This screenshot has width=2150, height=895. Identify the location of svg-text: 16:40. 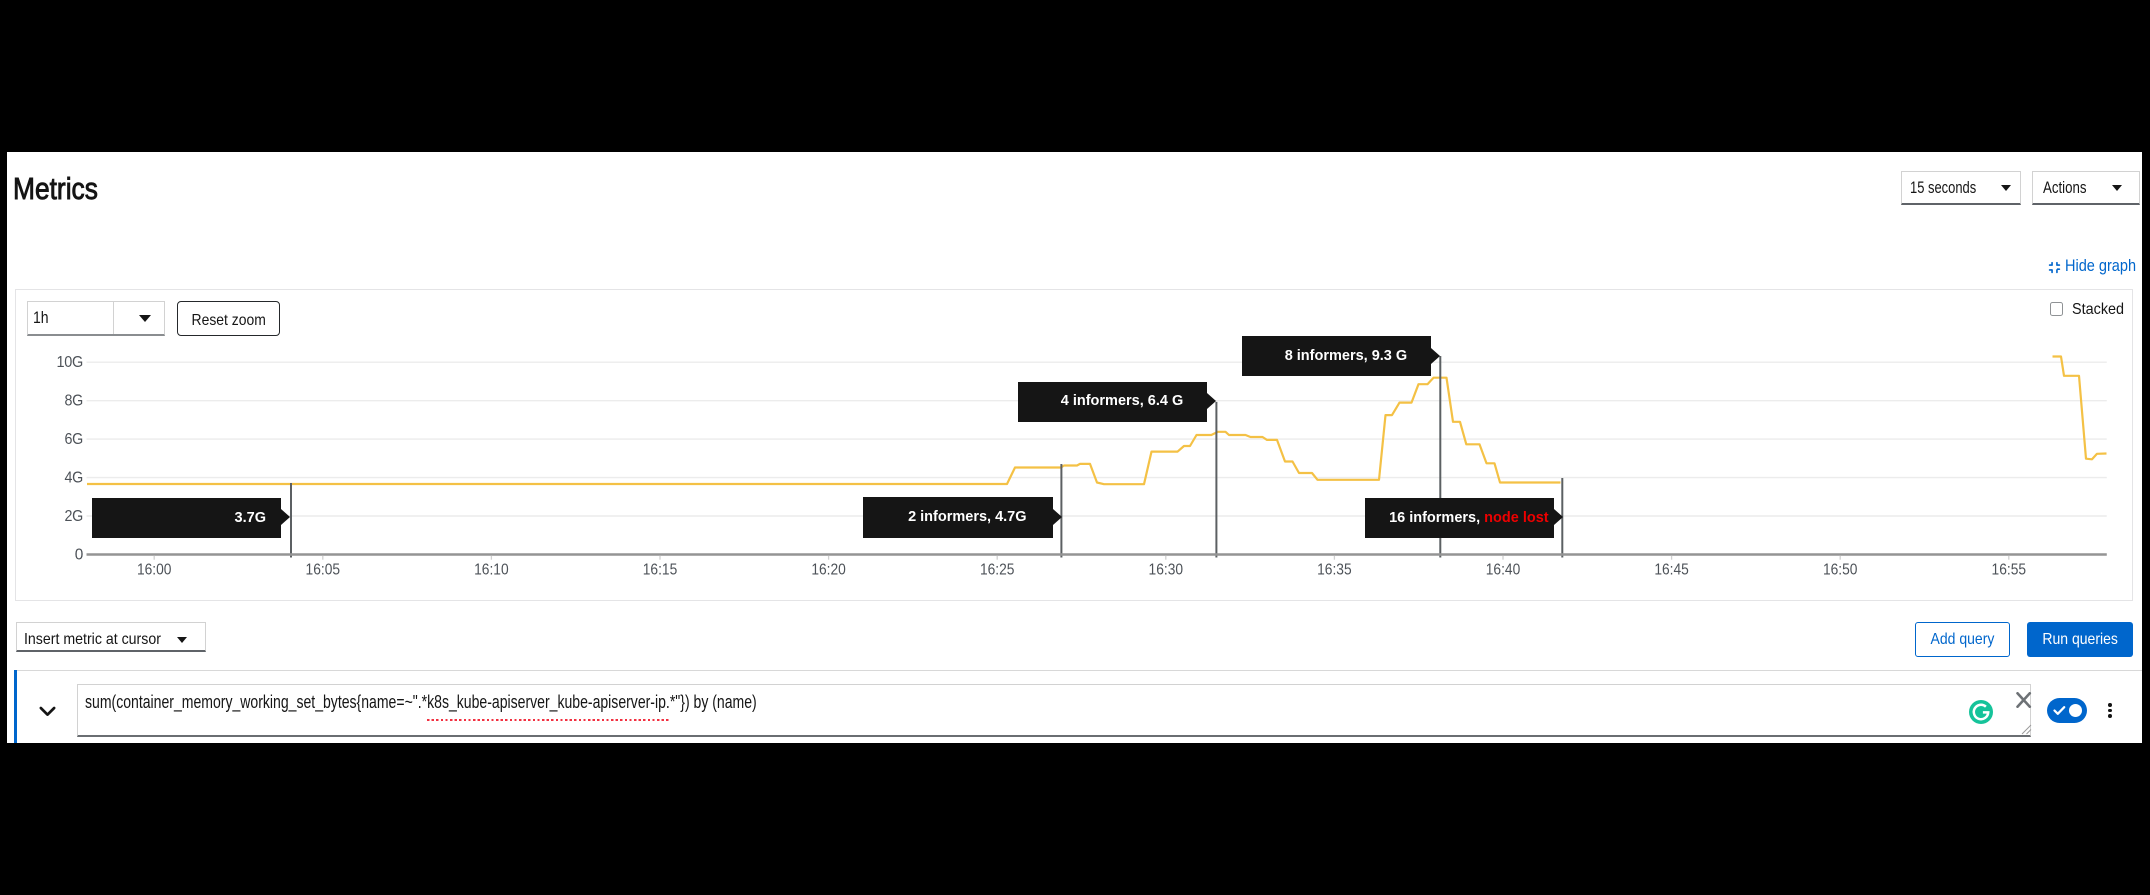
(1503, 570).